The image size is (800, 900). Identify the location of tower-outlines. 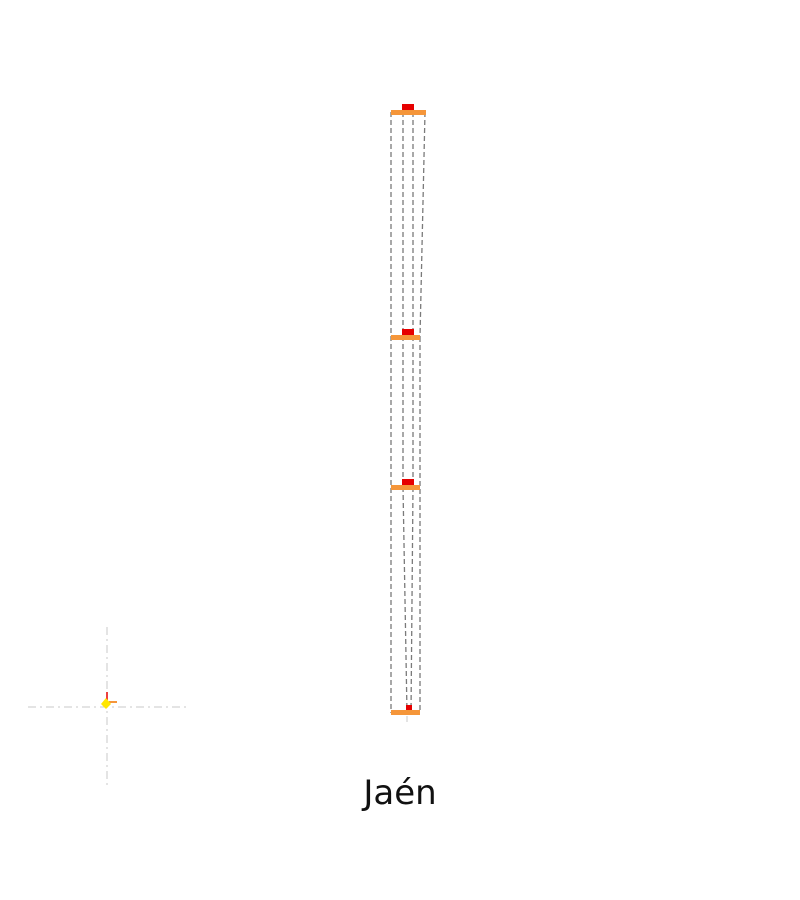
(408, 416).